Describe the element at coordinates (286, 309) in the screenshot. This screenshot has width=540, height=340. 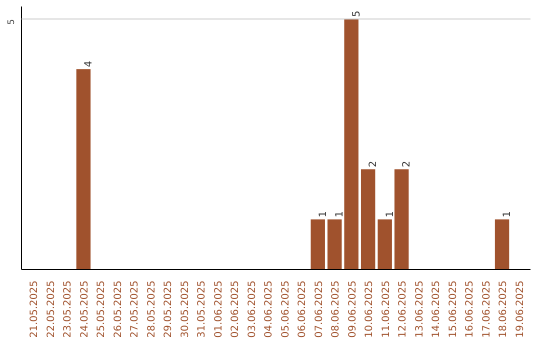
I see `x-tick-label: 05.06.2025` at that location.